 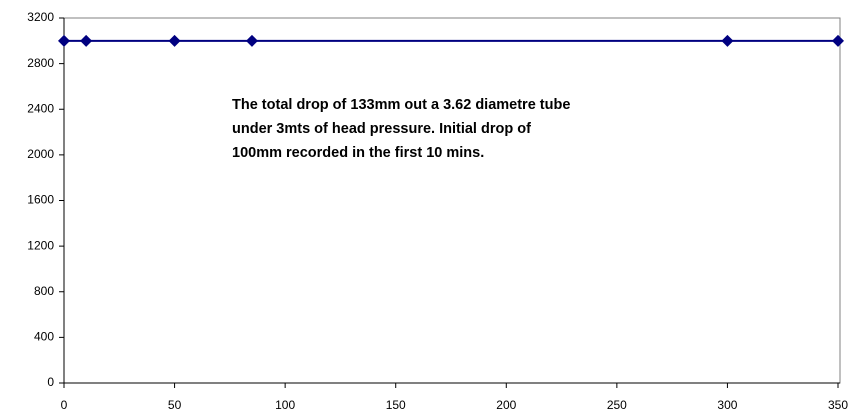 I want to click on x-tick-label: 300, so click(x=727, y=405).